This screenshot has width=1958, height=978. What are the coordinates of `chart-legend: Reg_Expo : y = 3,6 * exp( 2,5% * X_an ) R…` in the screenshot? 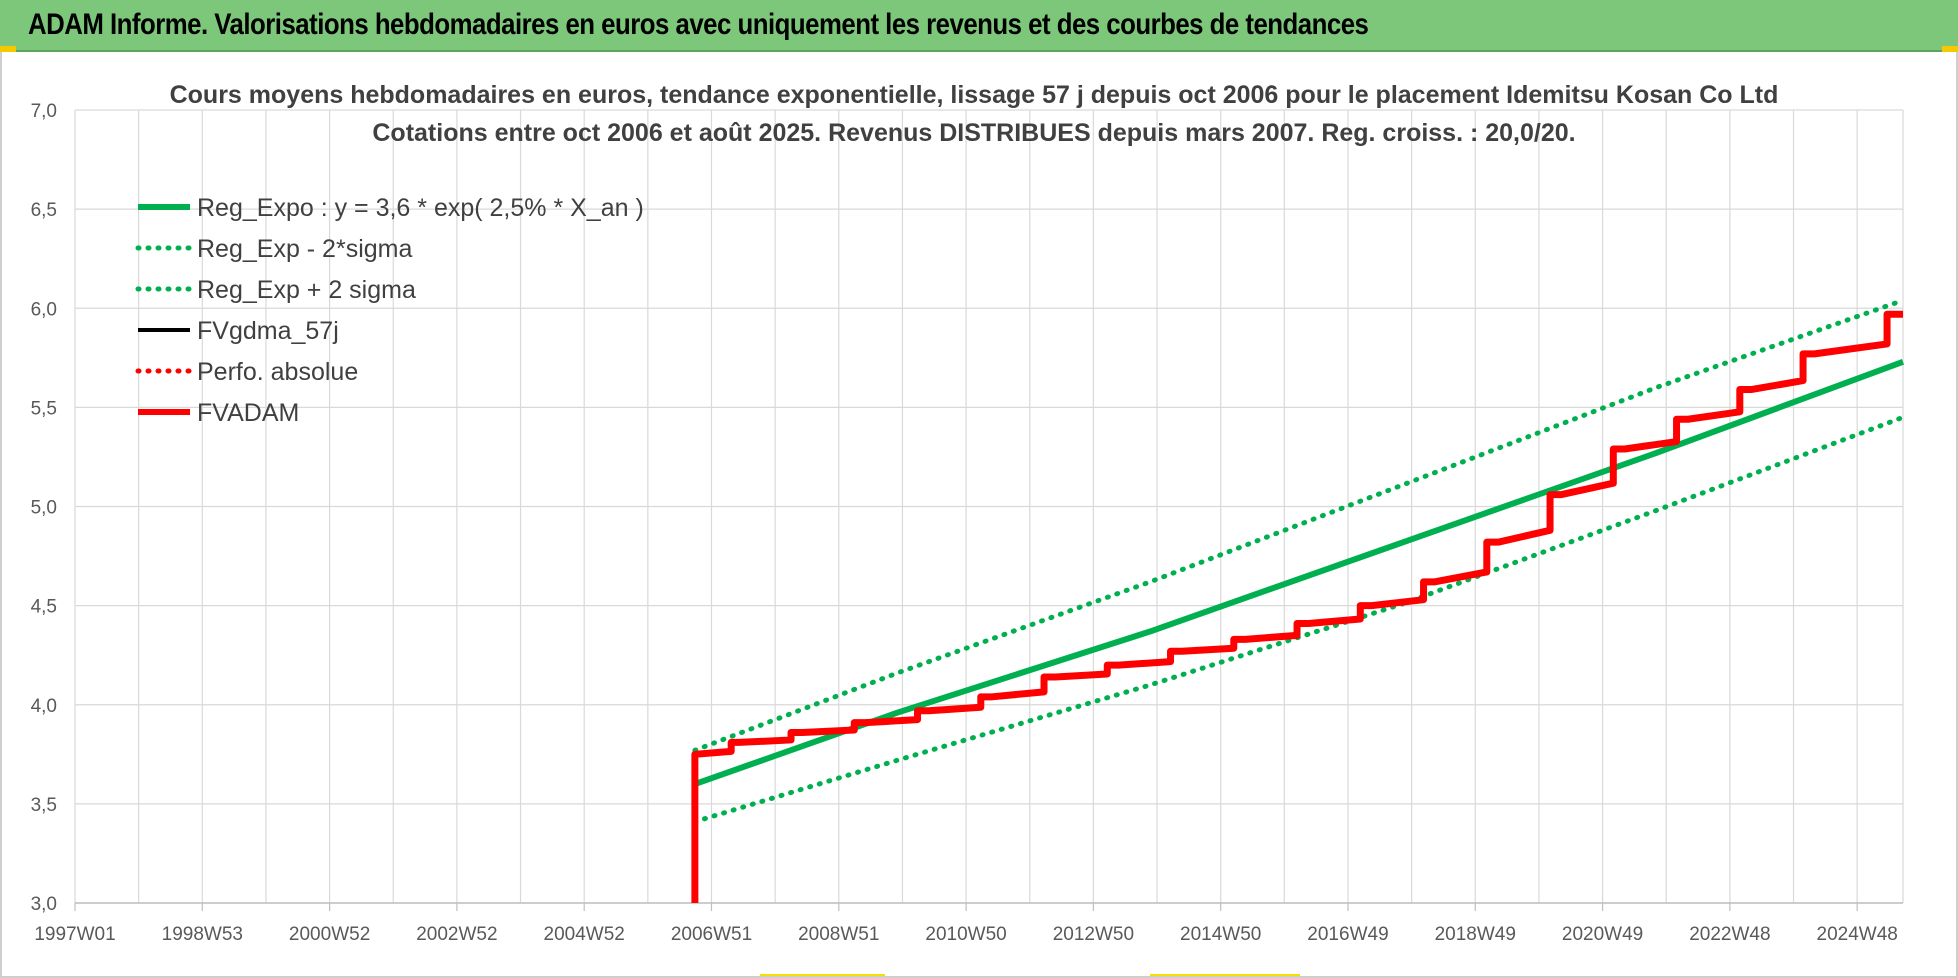 It's located at (389, 310).